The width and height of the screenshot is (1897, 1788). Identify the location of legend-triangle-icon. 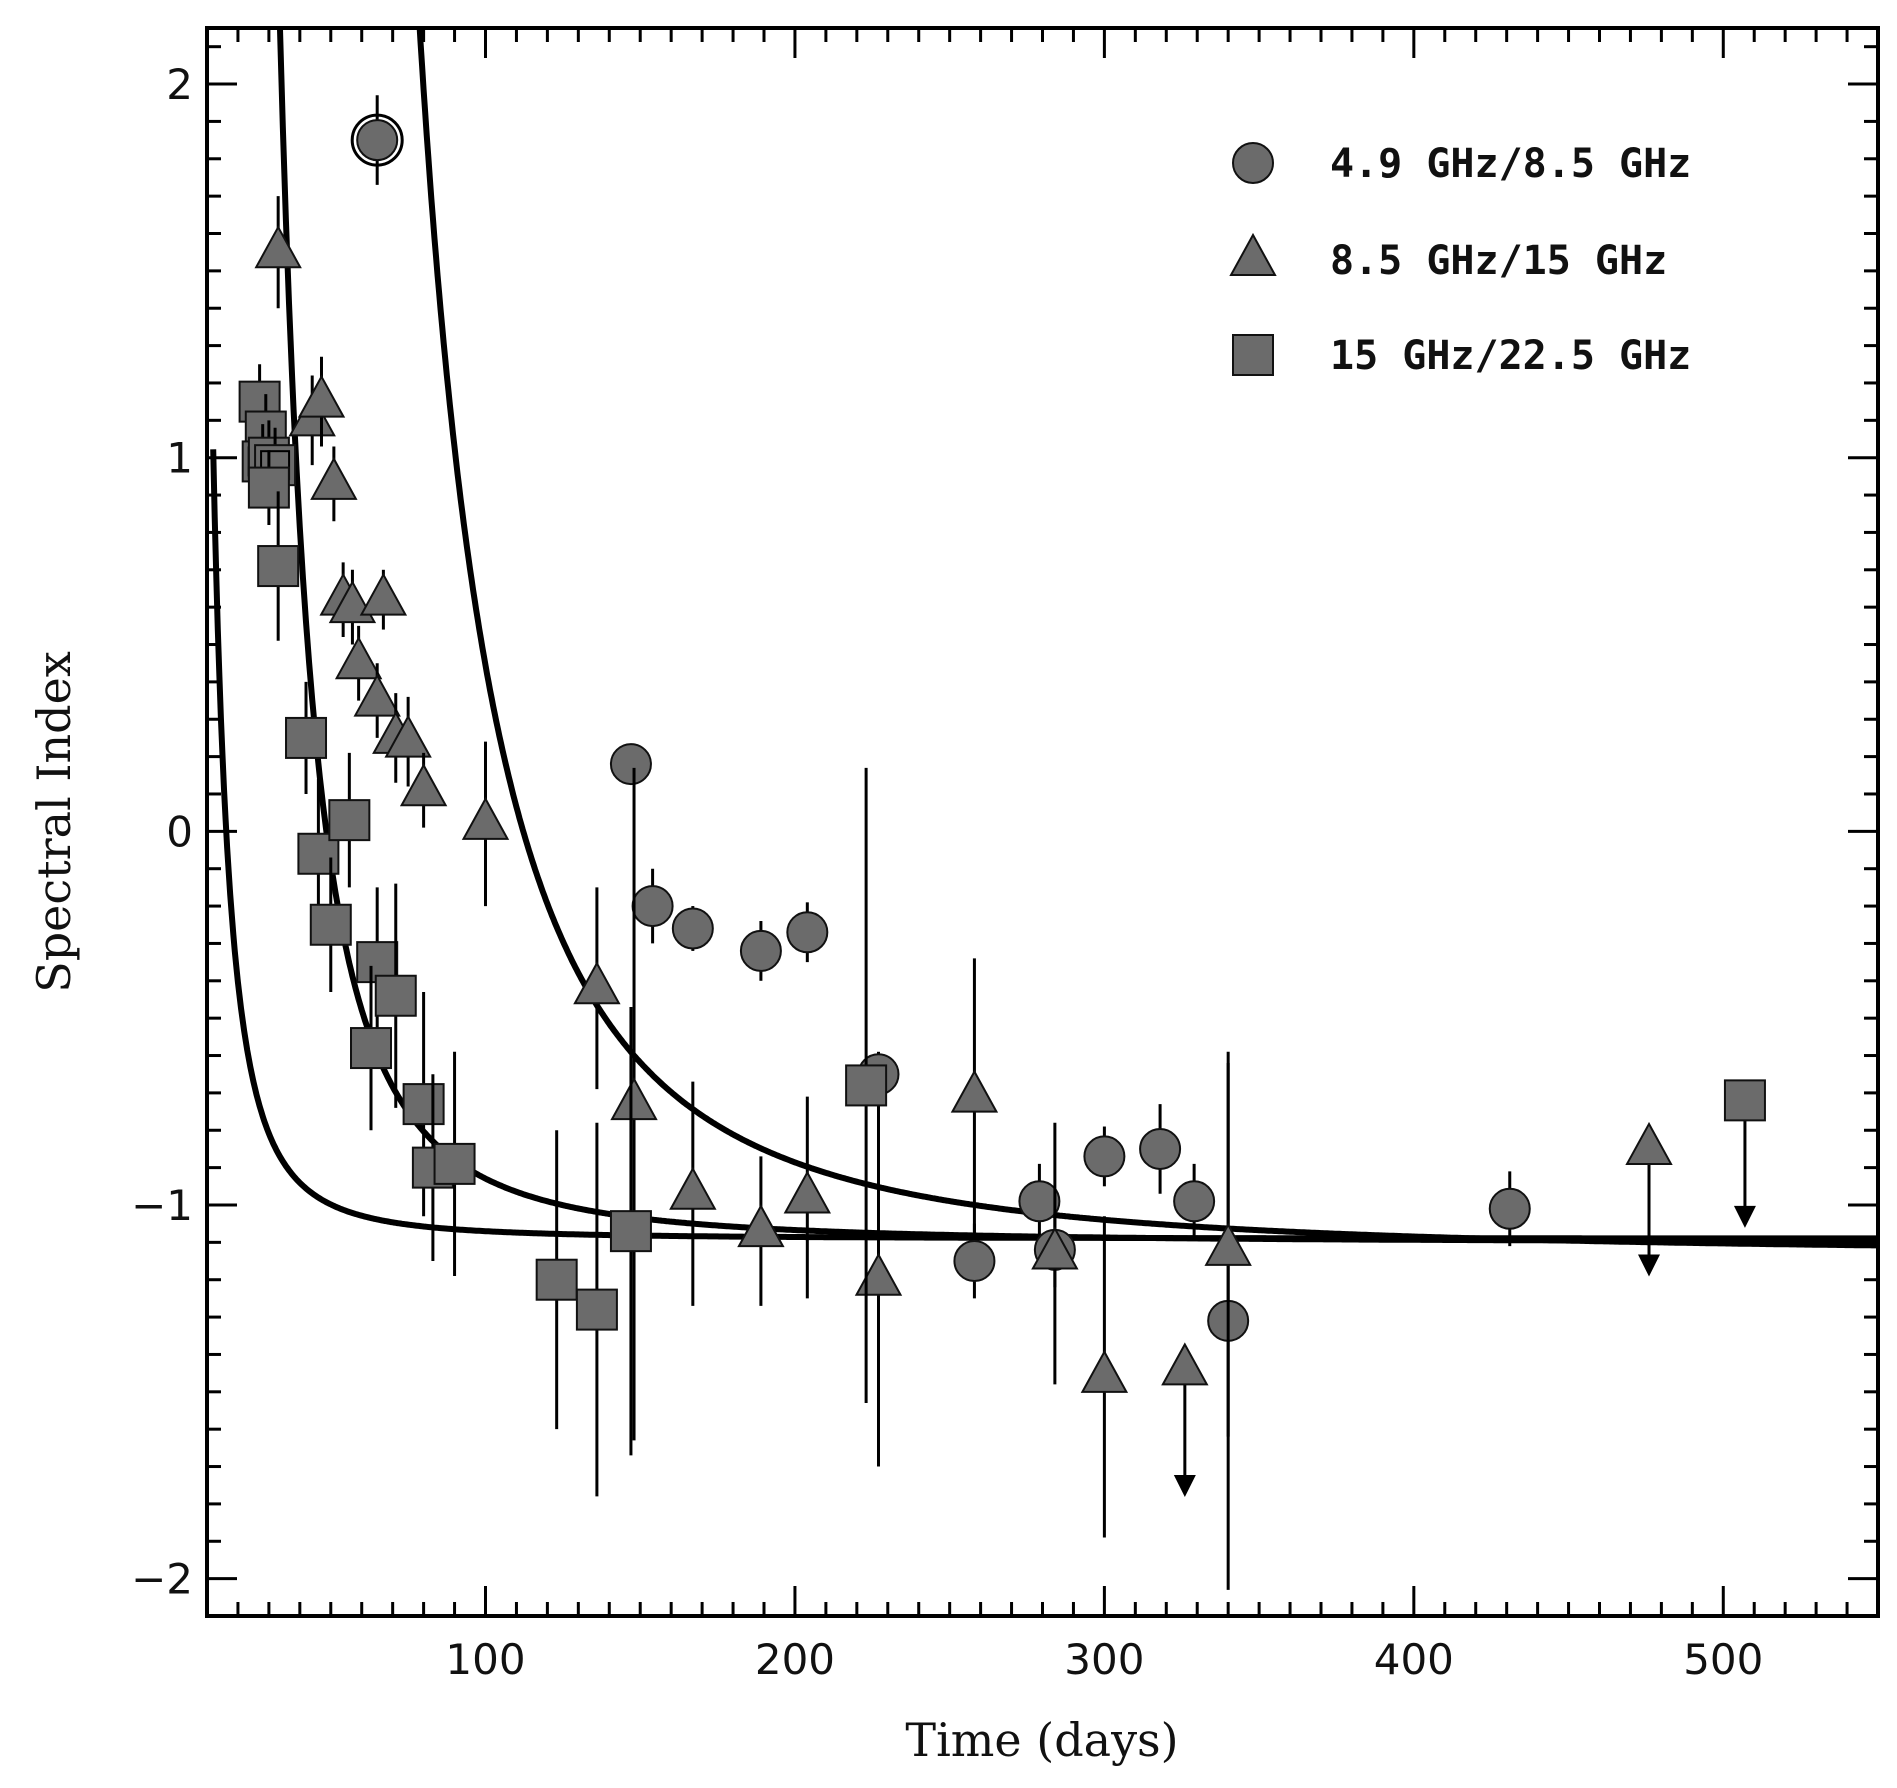
(1253, 254).